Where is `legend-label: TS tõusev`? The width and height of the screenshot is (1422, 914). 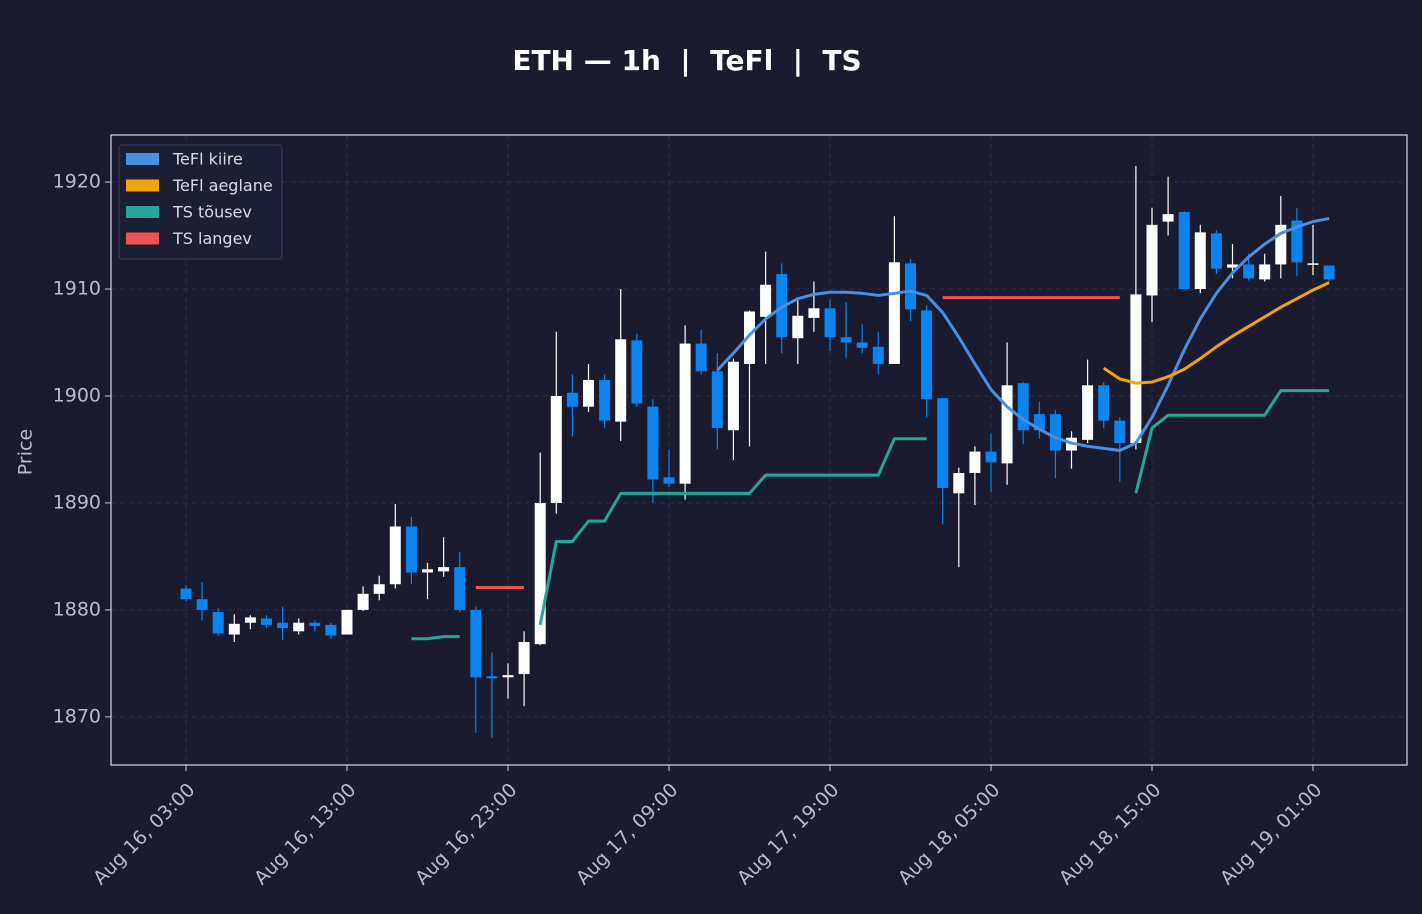
legend-label: TS tõusev is located at coordinates (212, 212).